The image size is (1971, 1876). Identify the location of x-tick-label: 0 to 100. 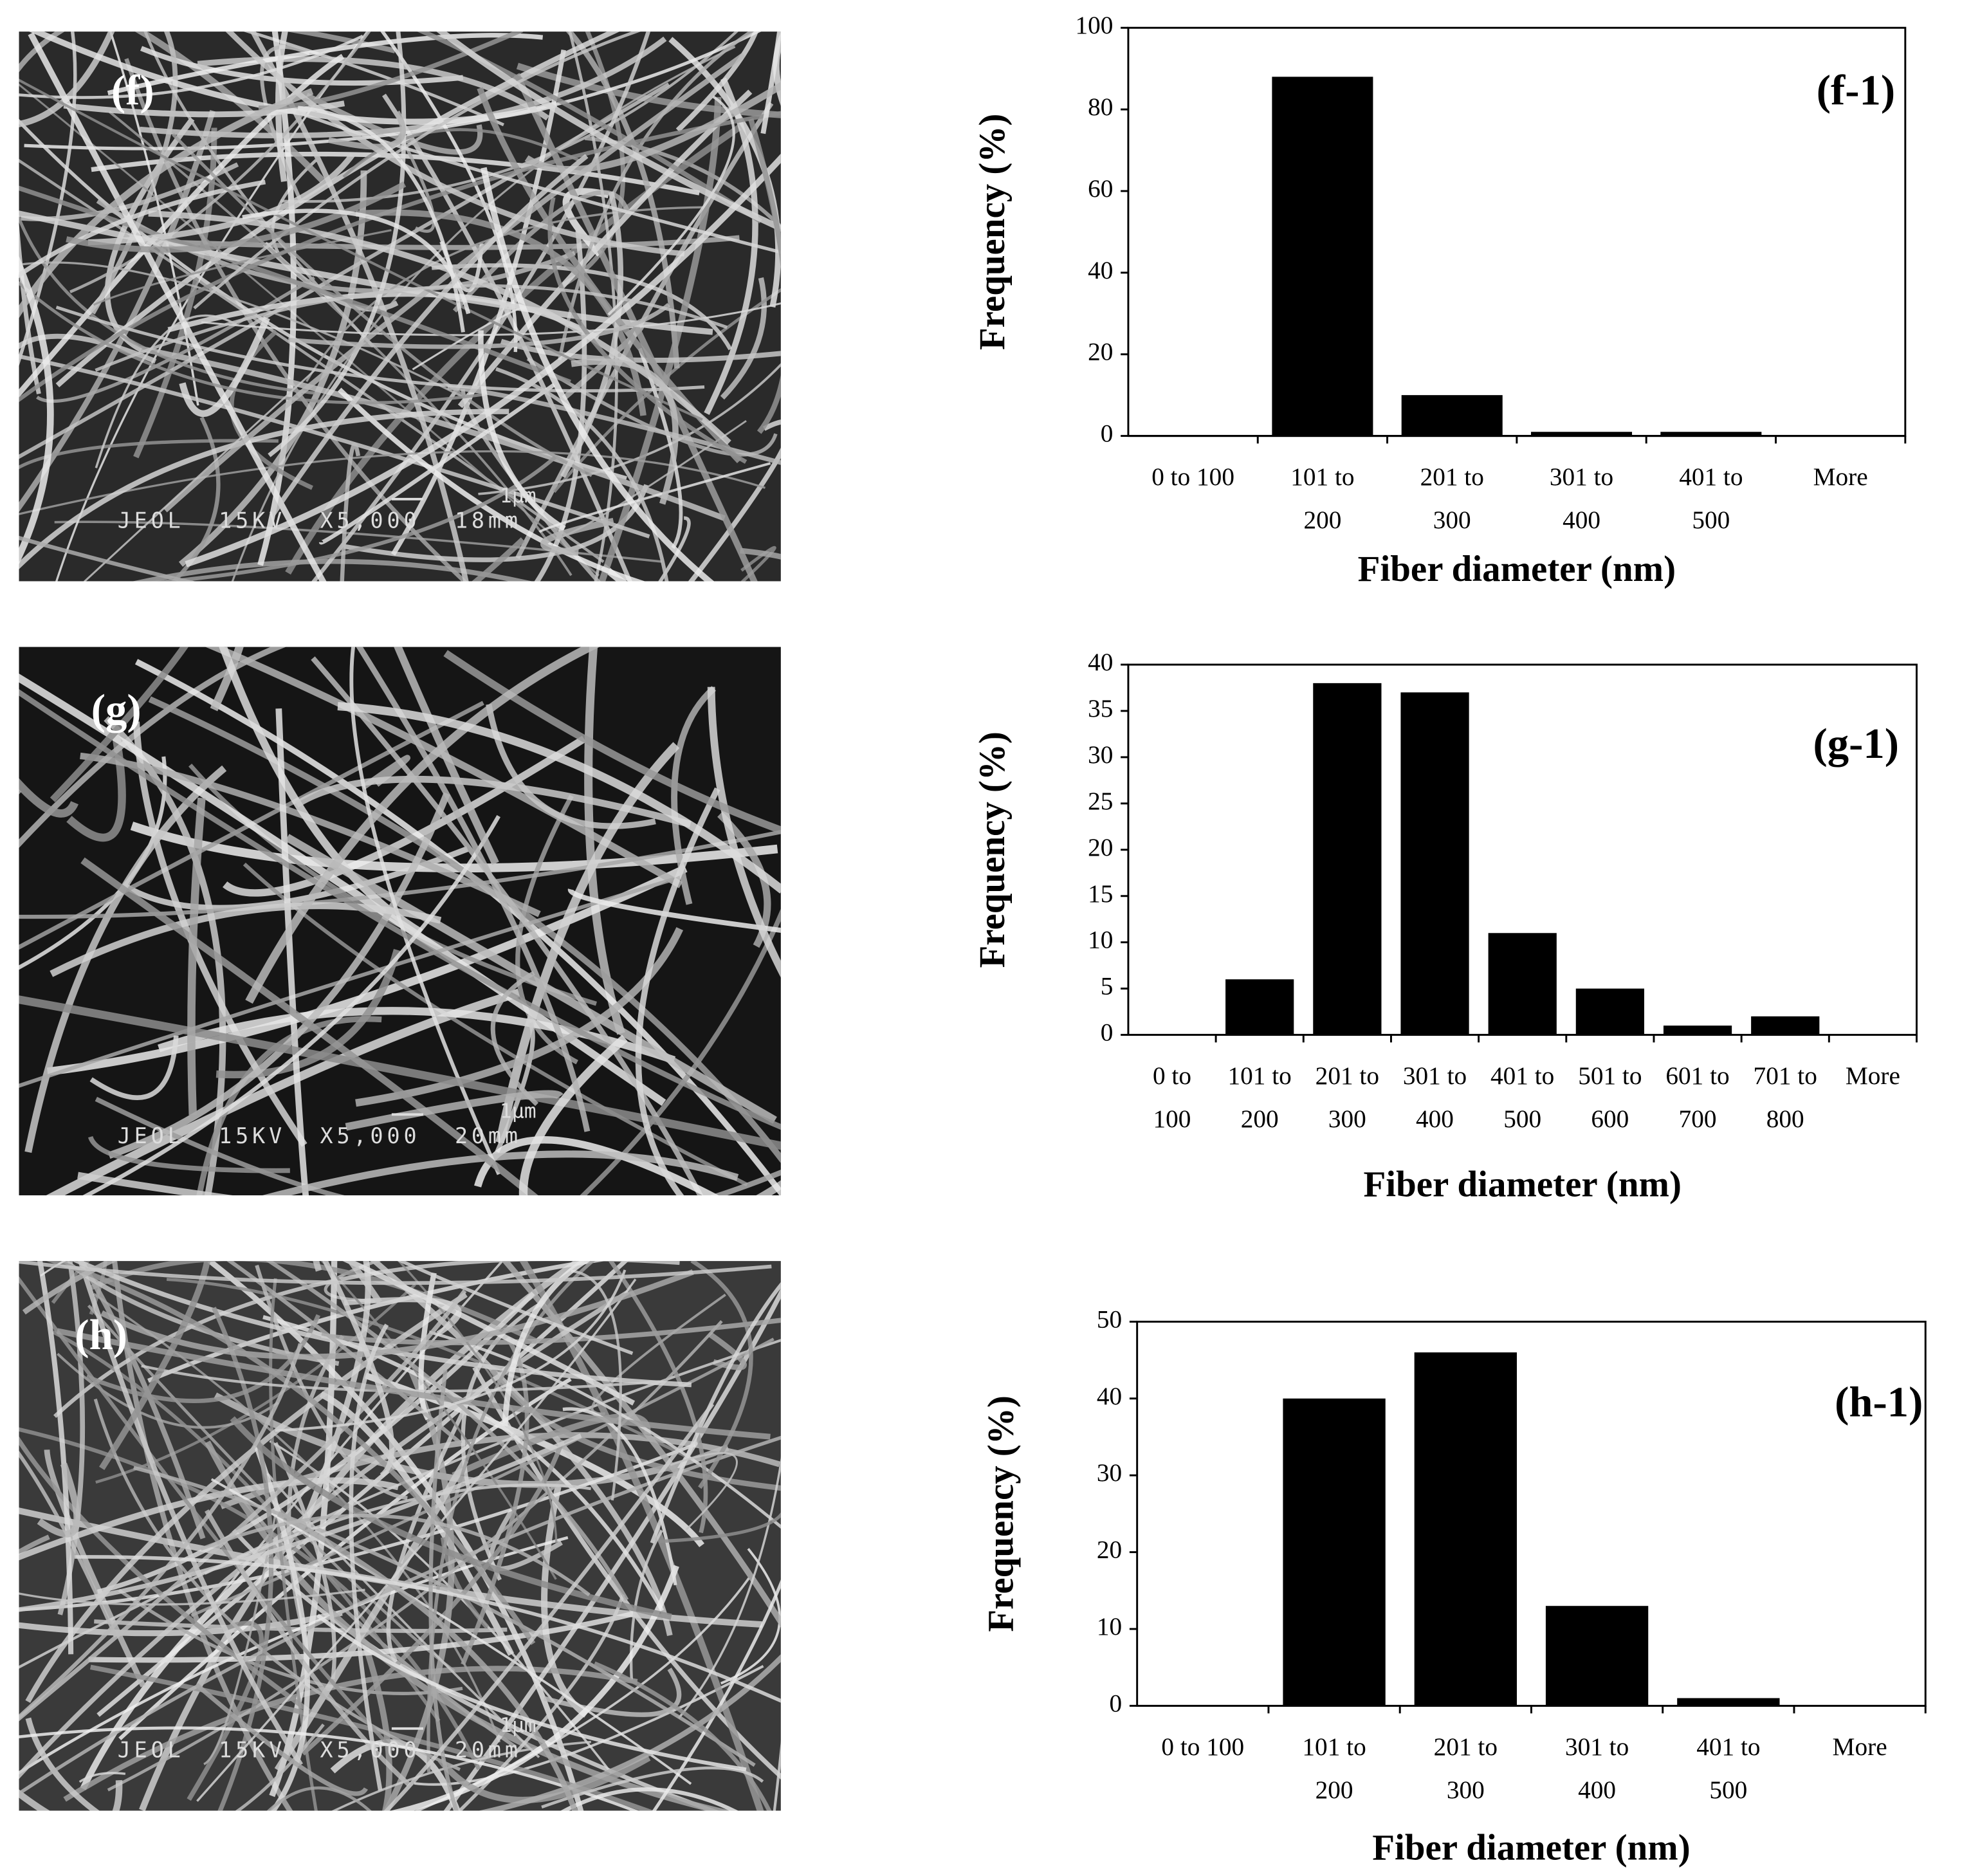
(1171, 1098).